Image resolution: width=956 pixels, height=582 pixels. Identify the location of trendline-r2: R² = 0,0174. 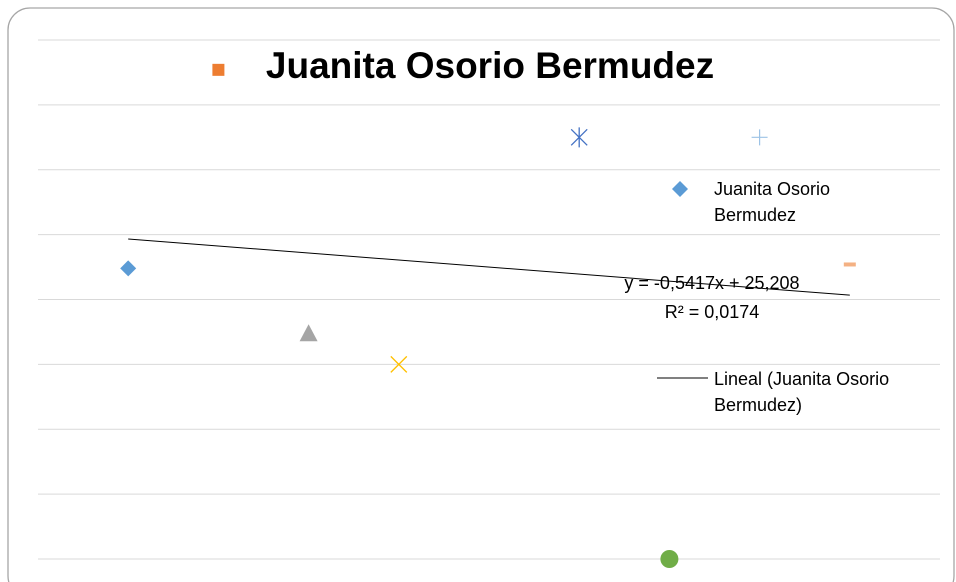
(712, 312).